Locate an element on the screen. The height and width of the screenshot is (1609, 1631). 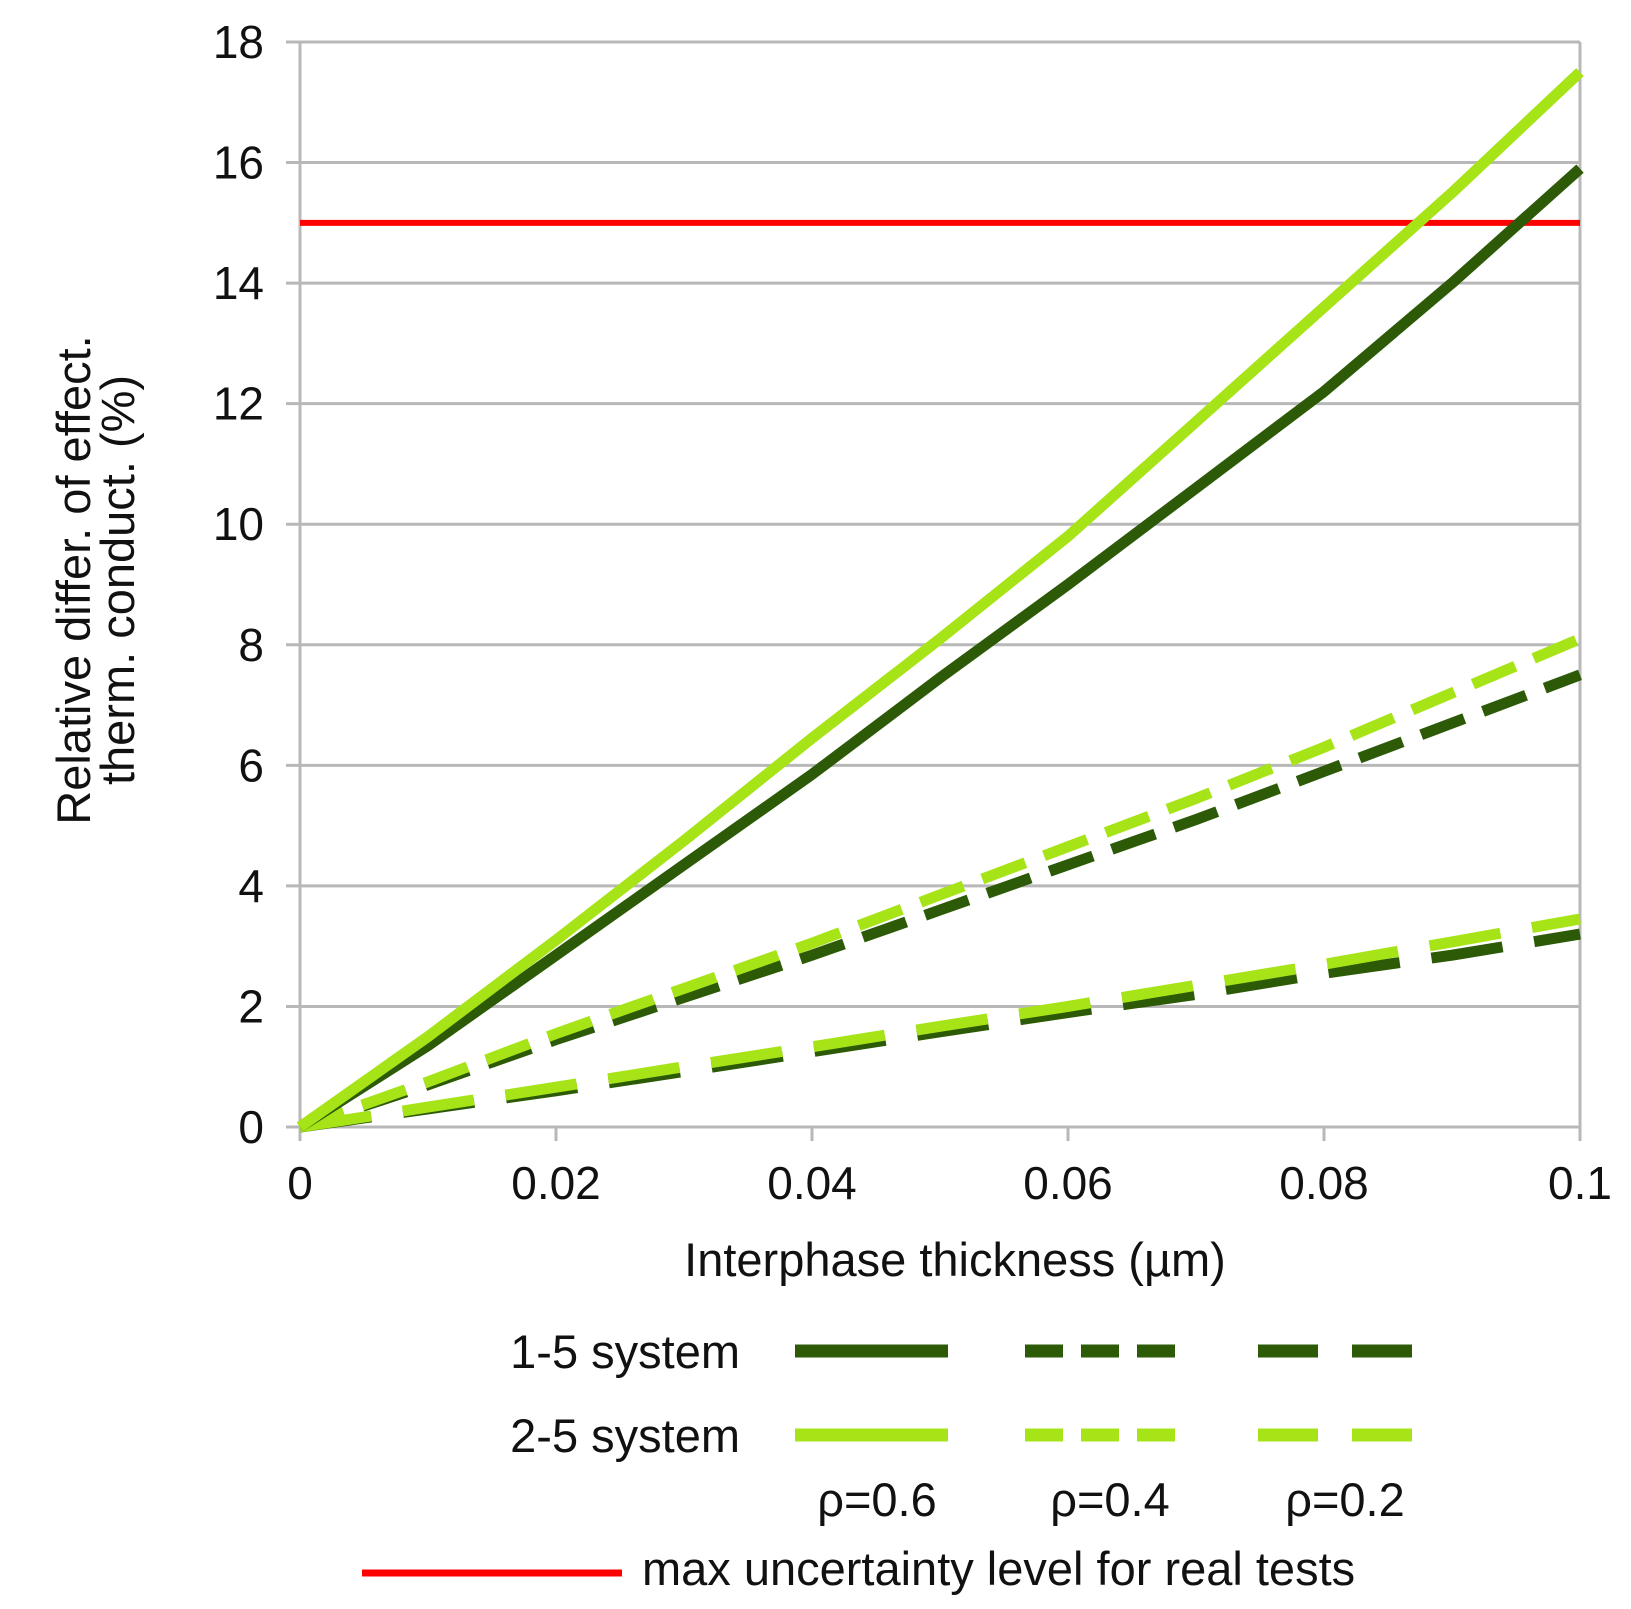
legend-row-label-1-5: 1-5 system is located at coordinates (625, 1351).